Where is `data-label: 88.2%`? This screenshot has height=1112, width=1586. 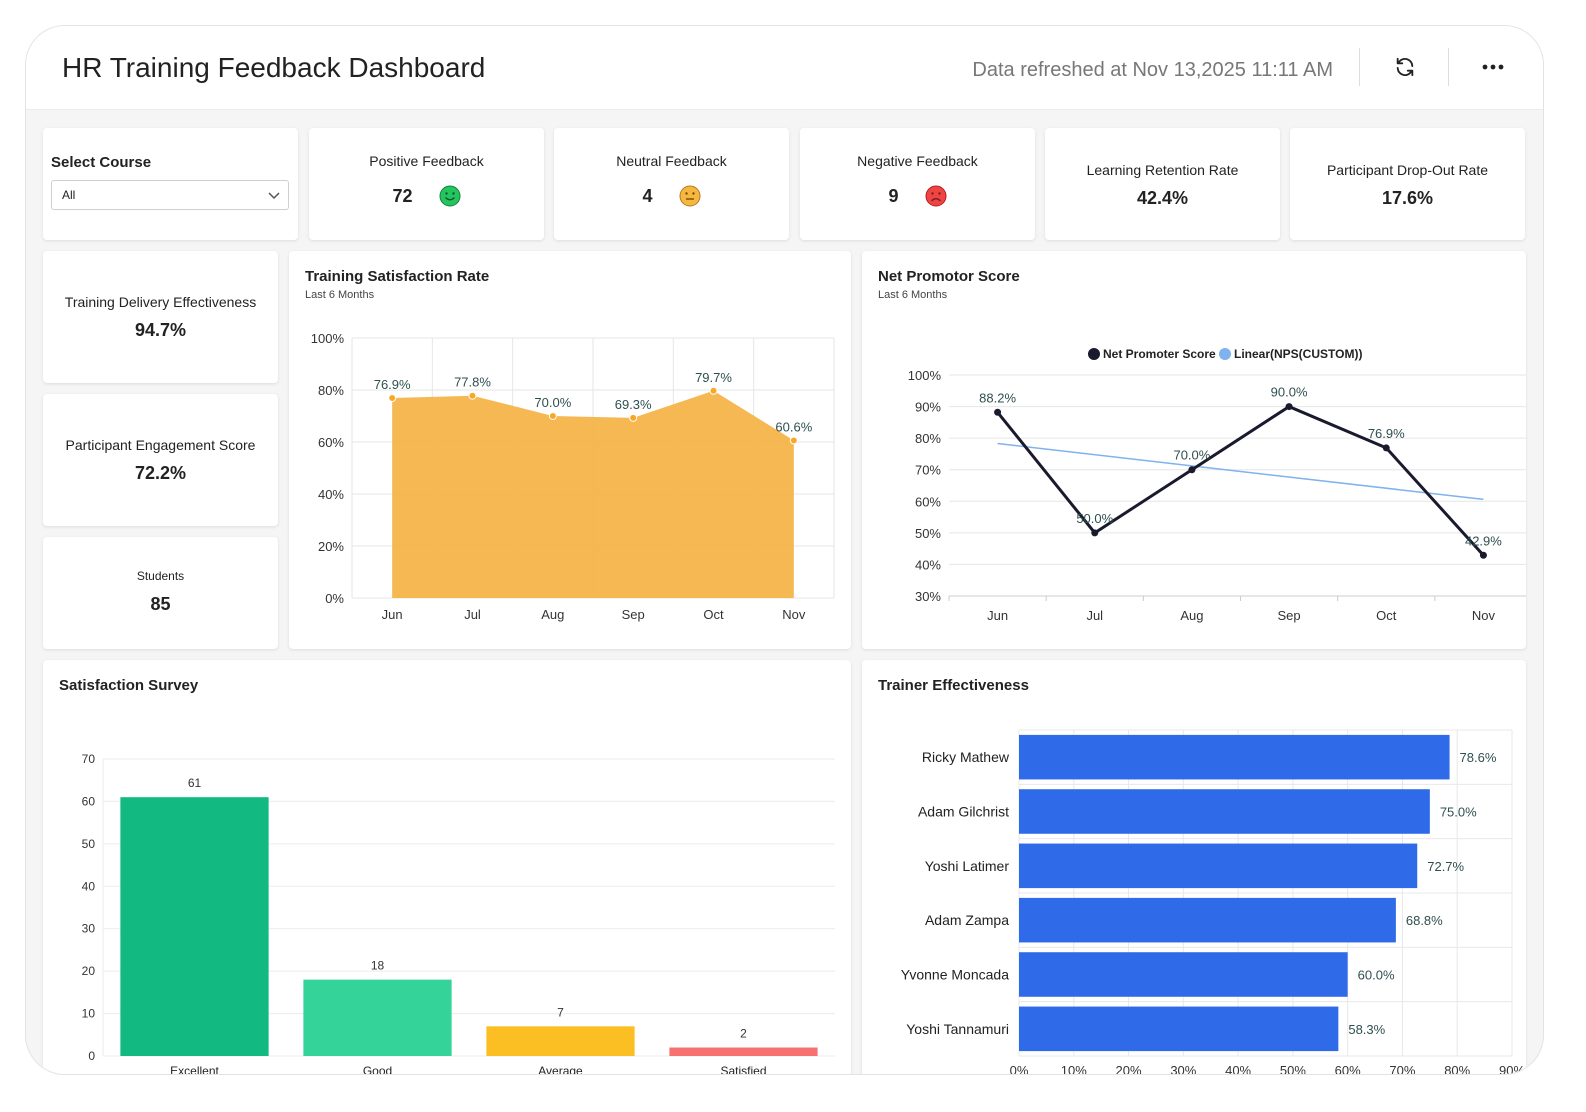 data-label: 88.2% is located at coordinates (997, 397).